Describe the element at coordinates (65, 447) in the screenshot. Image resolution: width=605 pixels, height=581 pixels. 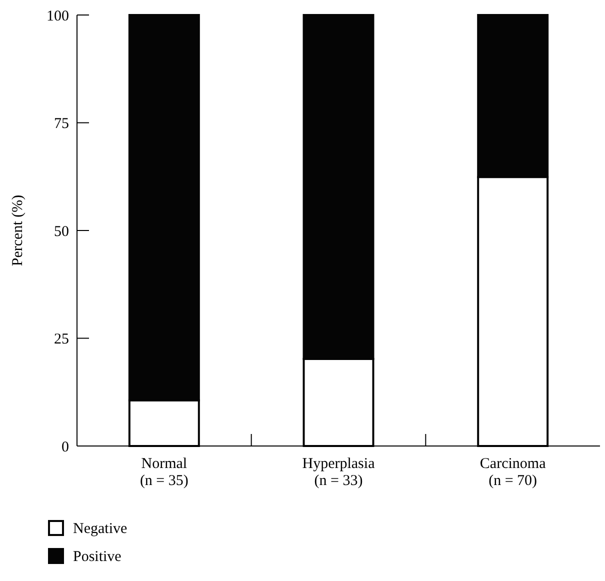
I see `y-tick-label: 0` at that location.